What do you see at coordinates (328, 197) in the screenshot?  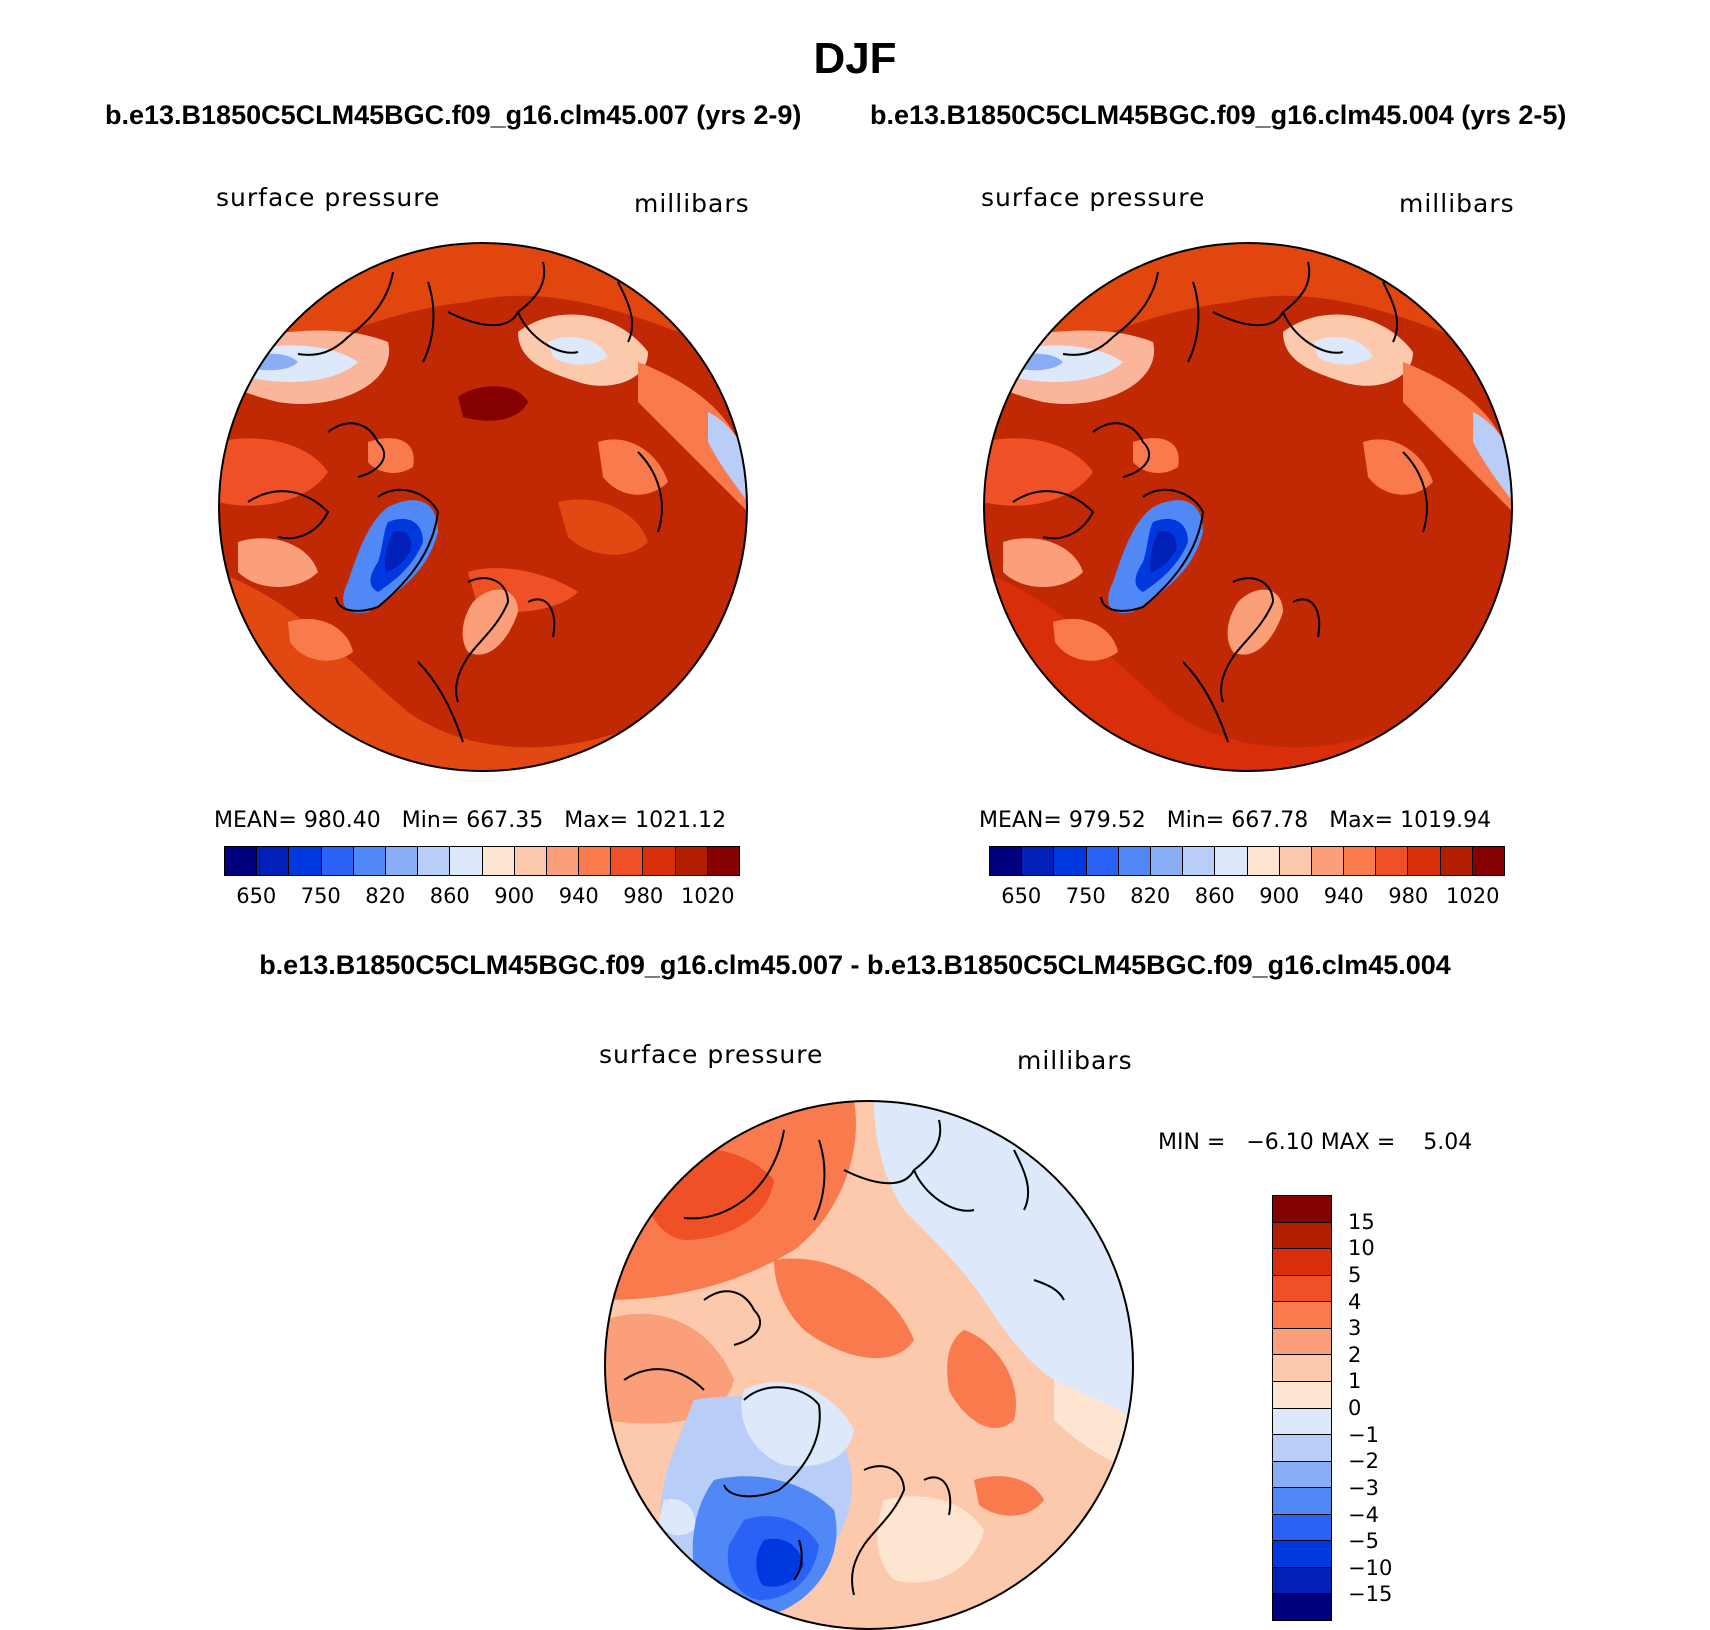 I see `panel-1-variable-label: surface pressure` at bounding box center [328, 197].